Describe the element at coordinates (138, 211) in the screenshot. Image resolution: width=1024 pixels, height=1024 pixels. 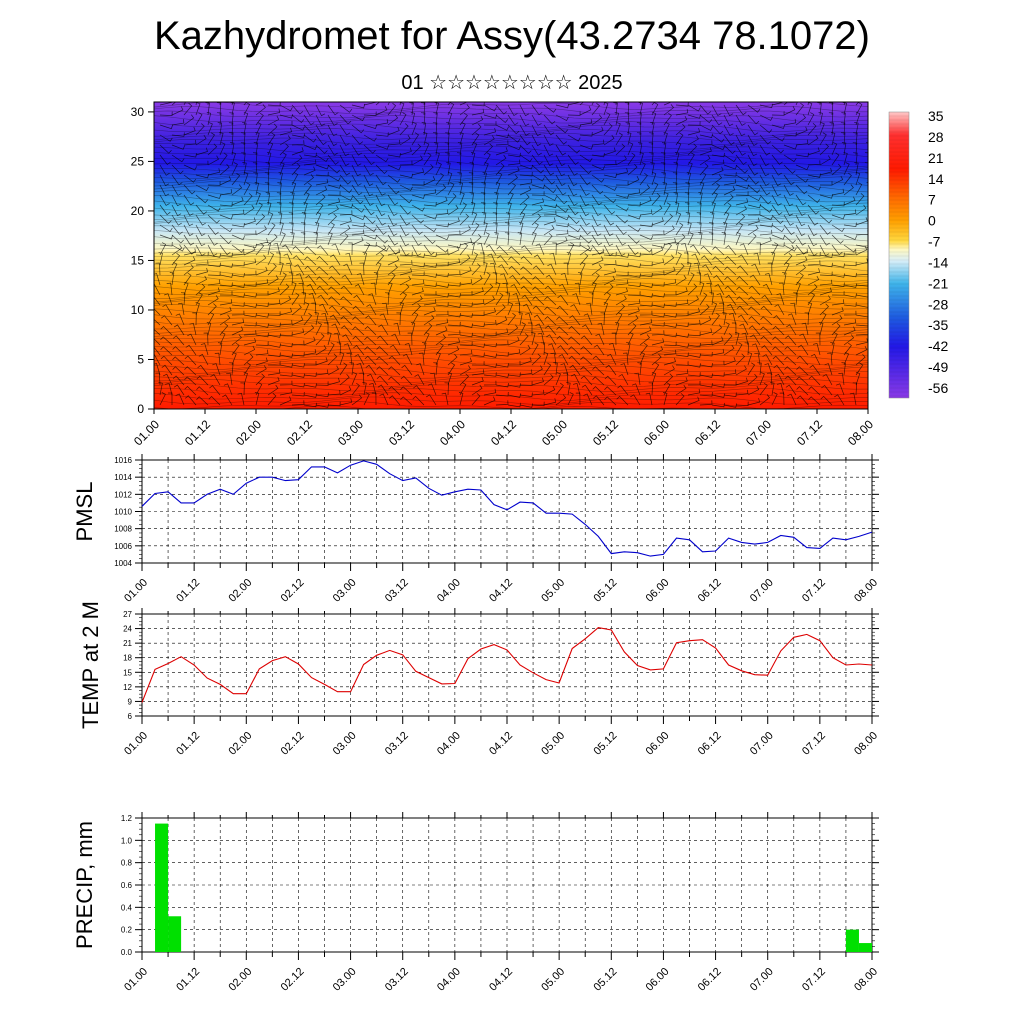
I see `y-tick-label: 20` at that location.